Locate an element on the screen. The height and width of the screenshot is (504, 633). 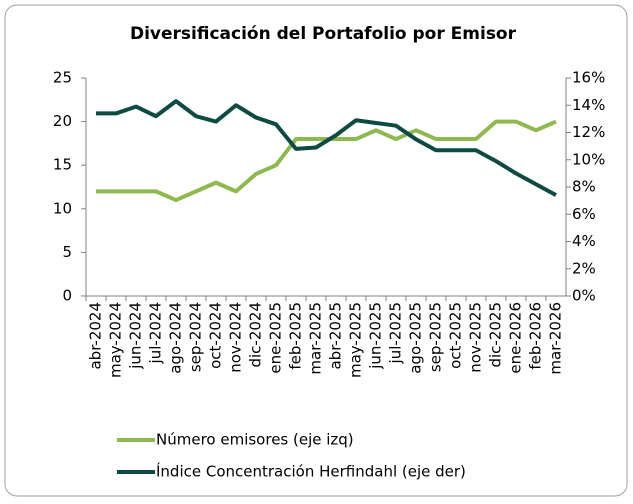
y-tick-label: 0 is located at coordinates (67, 296).